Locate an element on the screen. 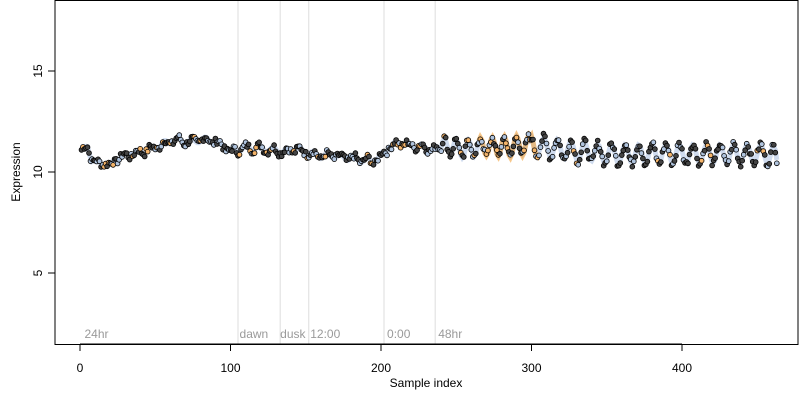  region-label-4: 0:00 is located at coordinates (399, 334).